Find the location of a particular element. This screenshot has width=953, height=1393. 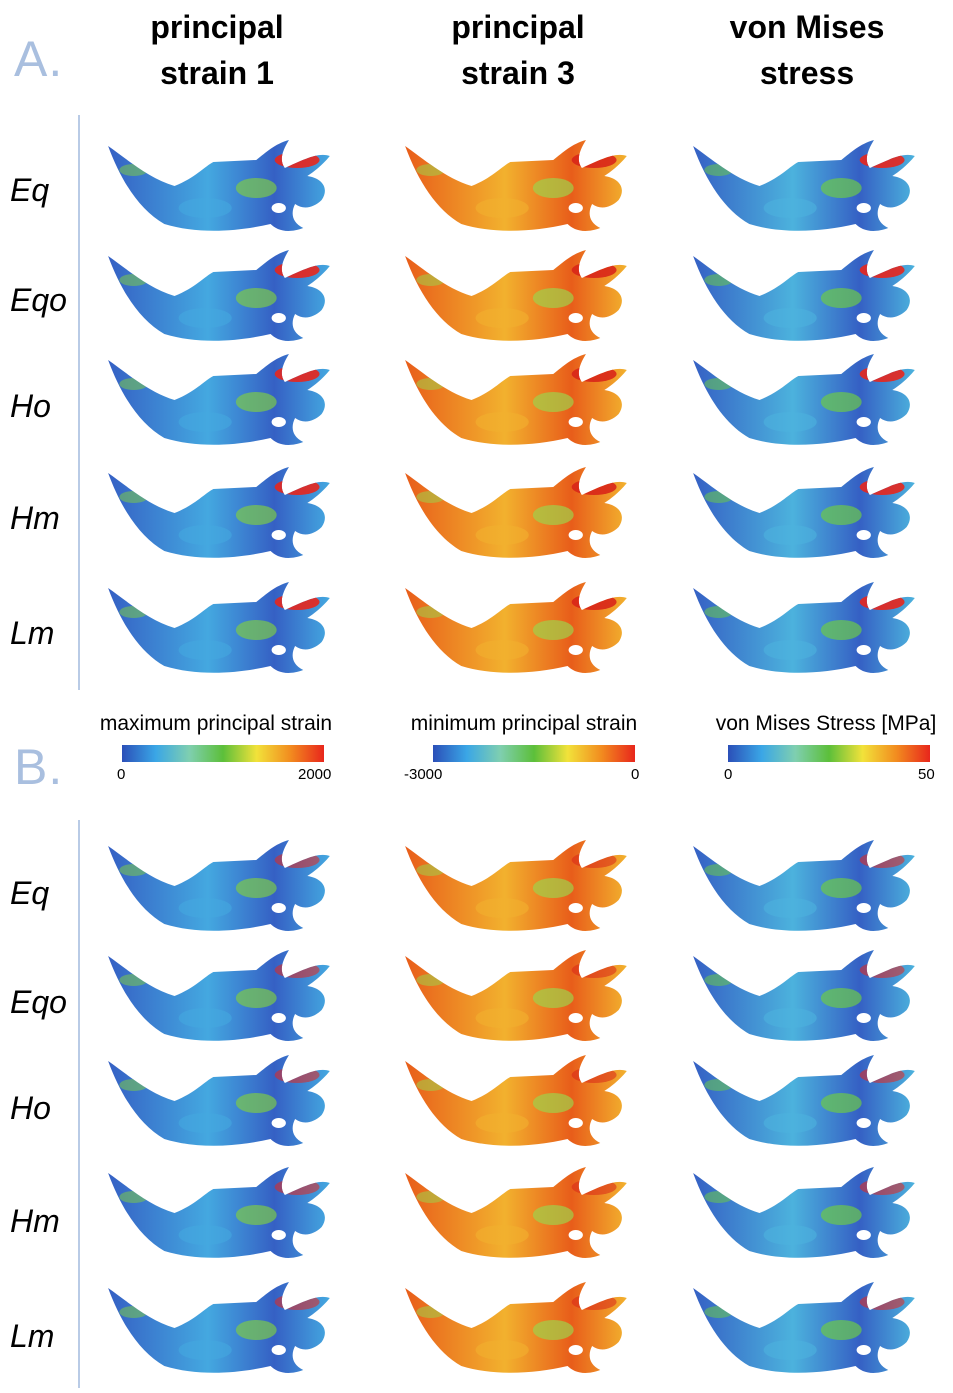

panel-a-divider is located at coordinates (79, 402).